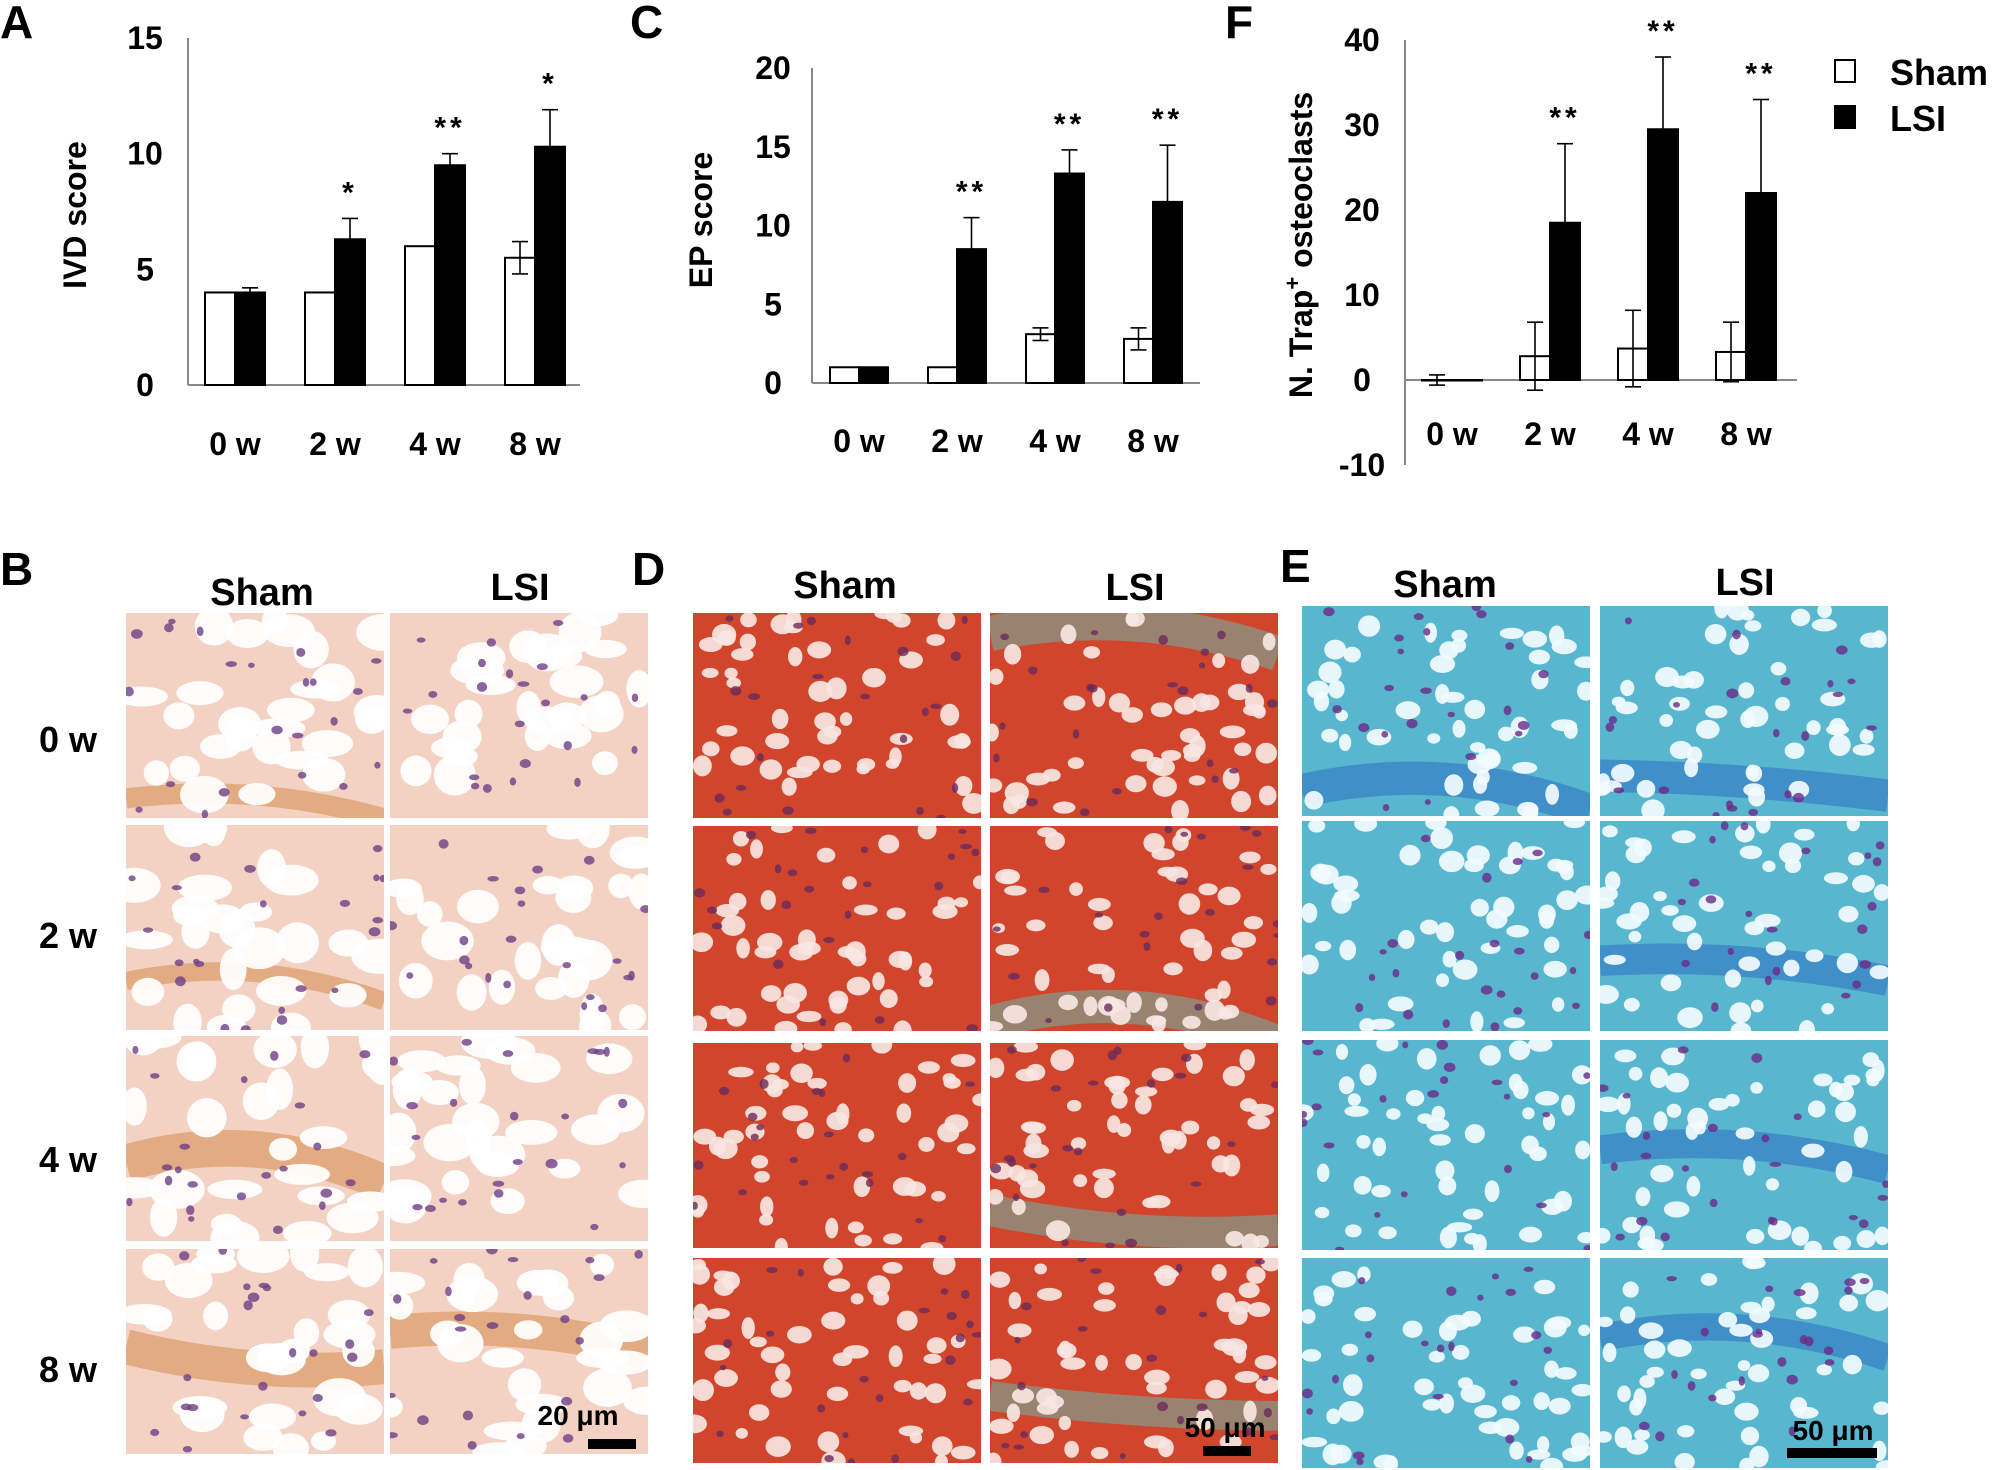 The height and width of the screenshot is (1470, 2000). I want to click on micrograph-d-r3-c0, so click(837, 1360).